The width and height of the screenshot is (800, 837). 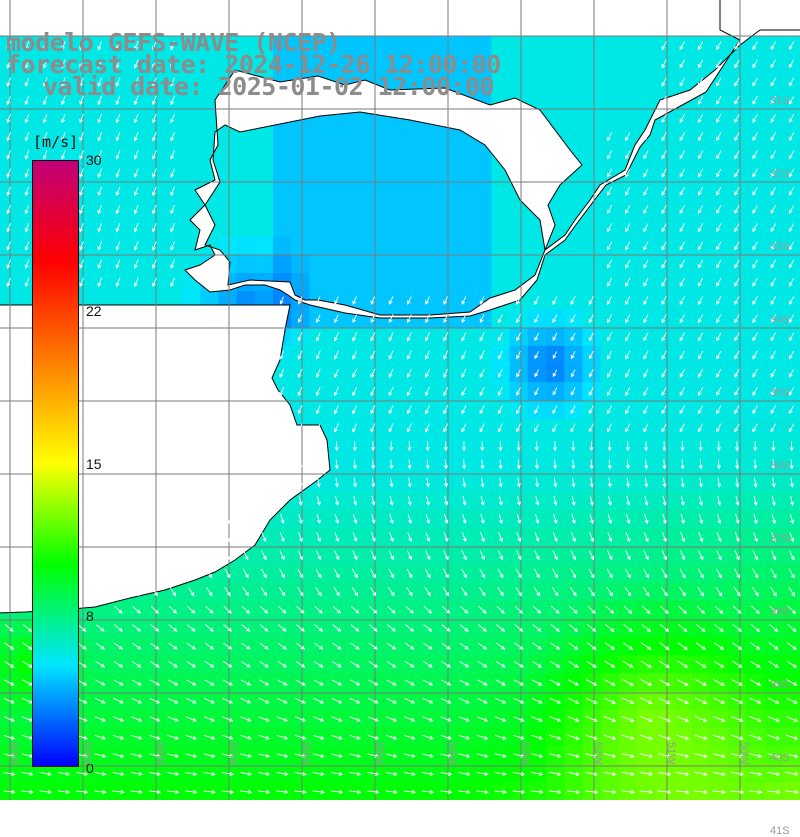 What do you see at coordinates (56, 142) in the screenshot?
I see `colorbar-unit: [m/s]` at bounding box center [56, 142].